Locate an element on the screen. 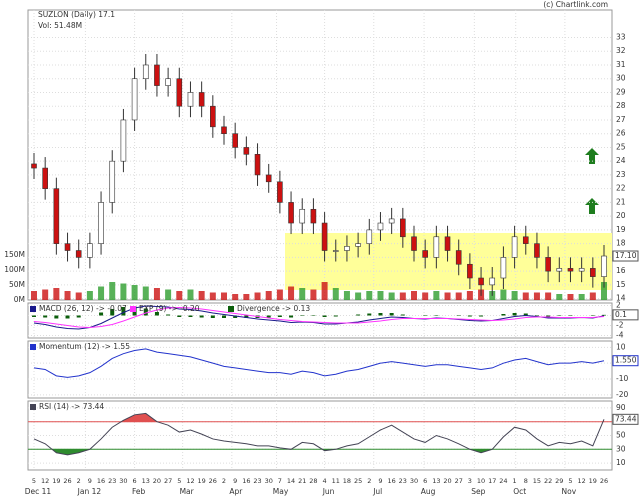 Image resolution: width=640 pixels, height=498 pixels. last-value-label: 73.44 is located at coordinates (626, 418).